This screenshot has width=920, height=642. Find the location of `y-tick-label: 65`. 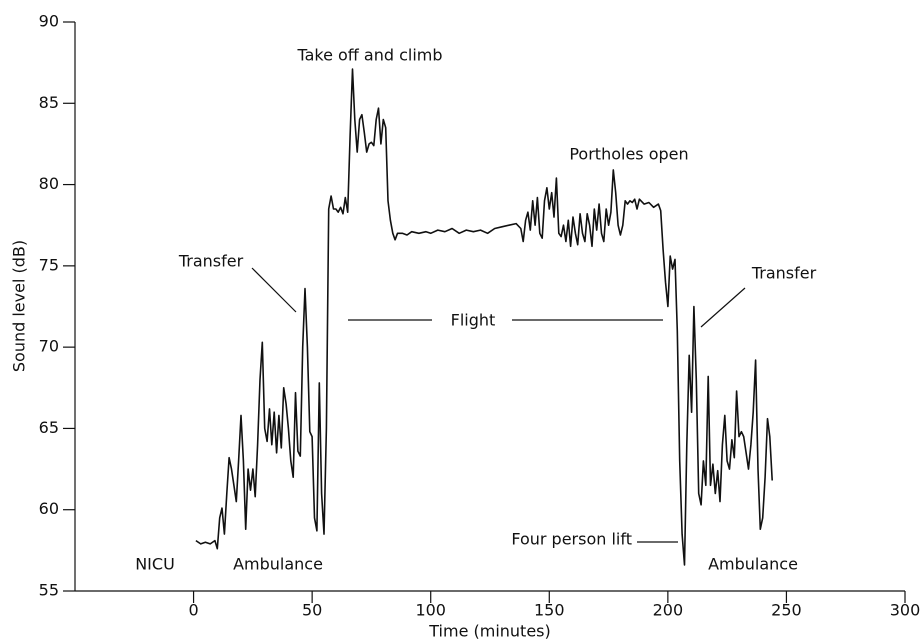

y-tick-label: 65 is located at coordinates (49, 427).